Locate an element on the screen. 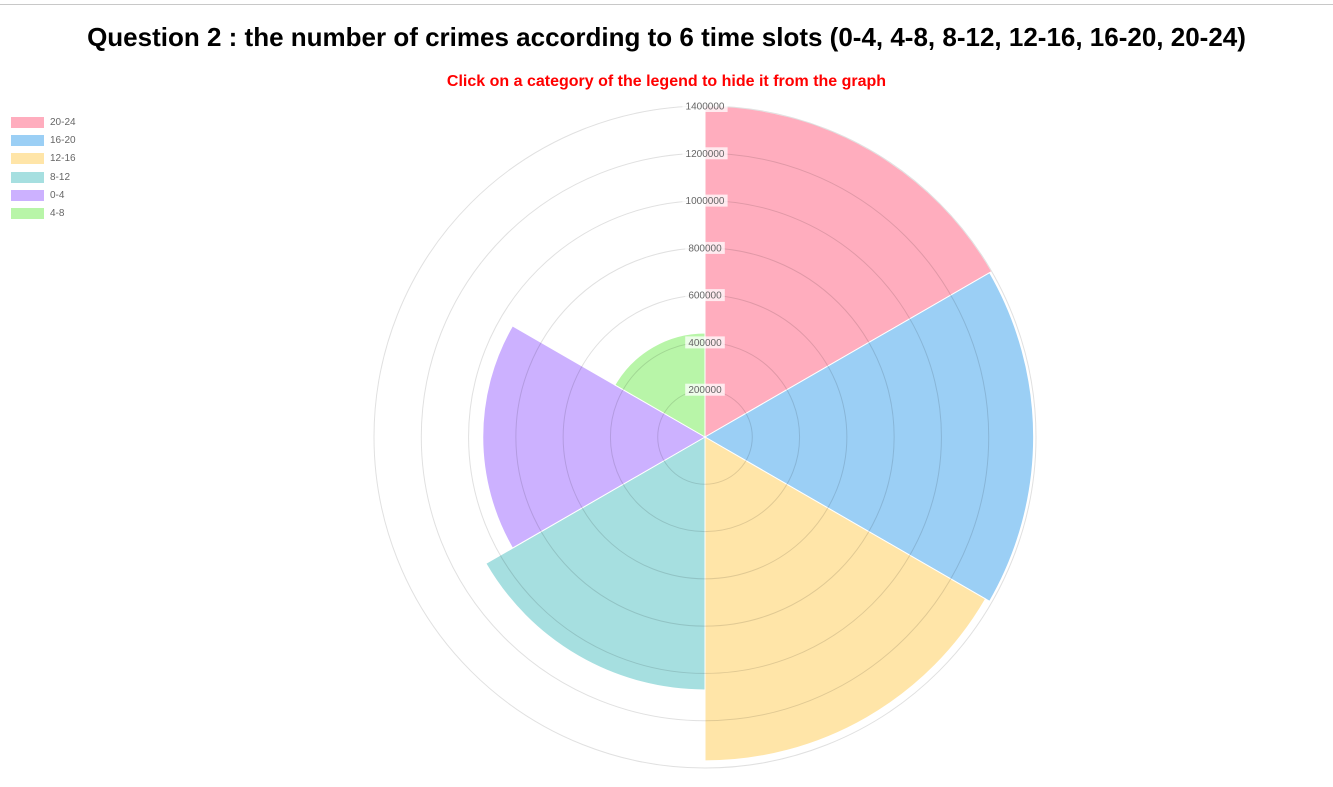 Image resolution: width=1333 pixels, height=787 pixels. legend-item-16-20: 16-20 is located at coordinates (43, 140).